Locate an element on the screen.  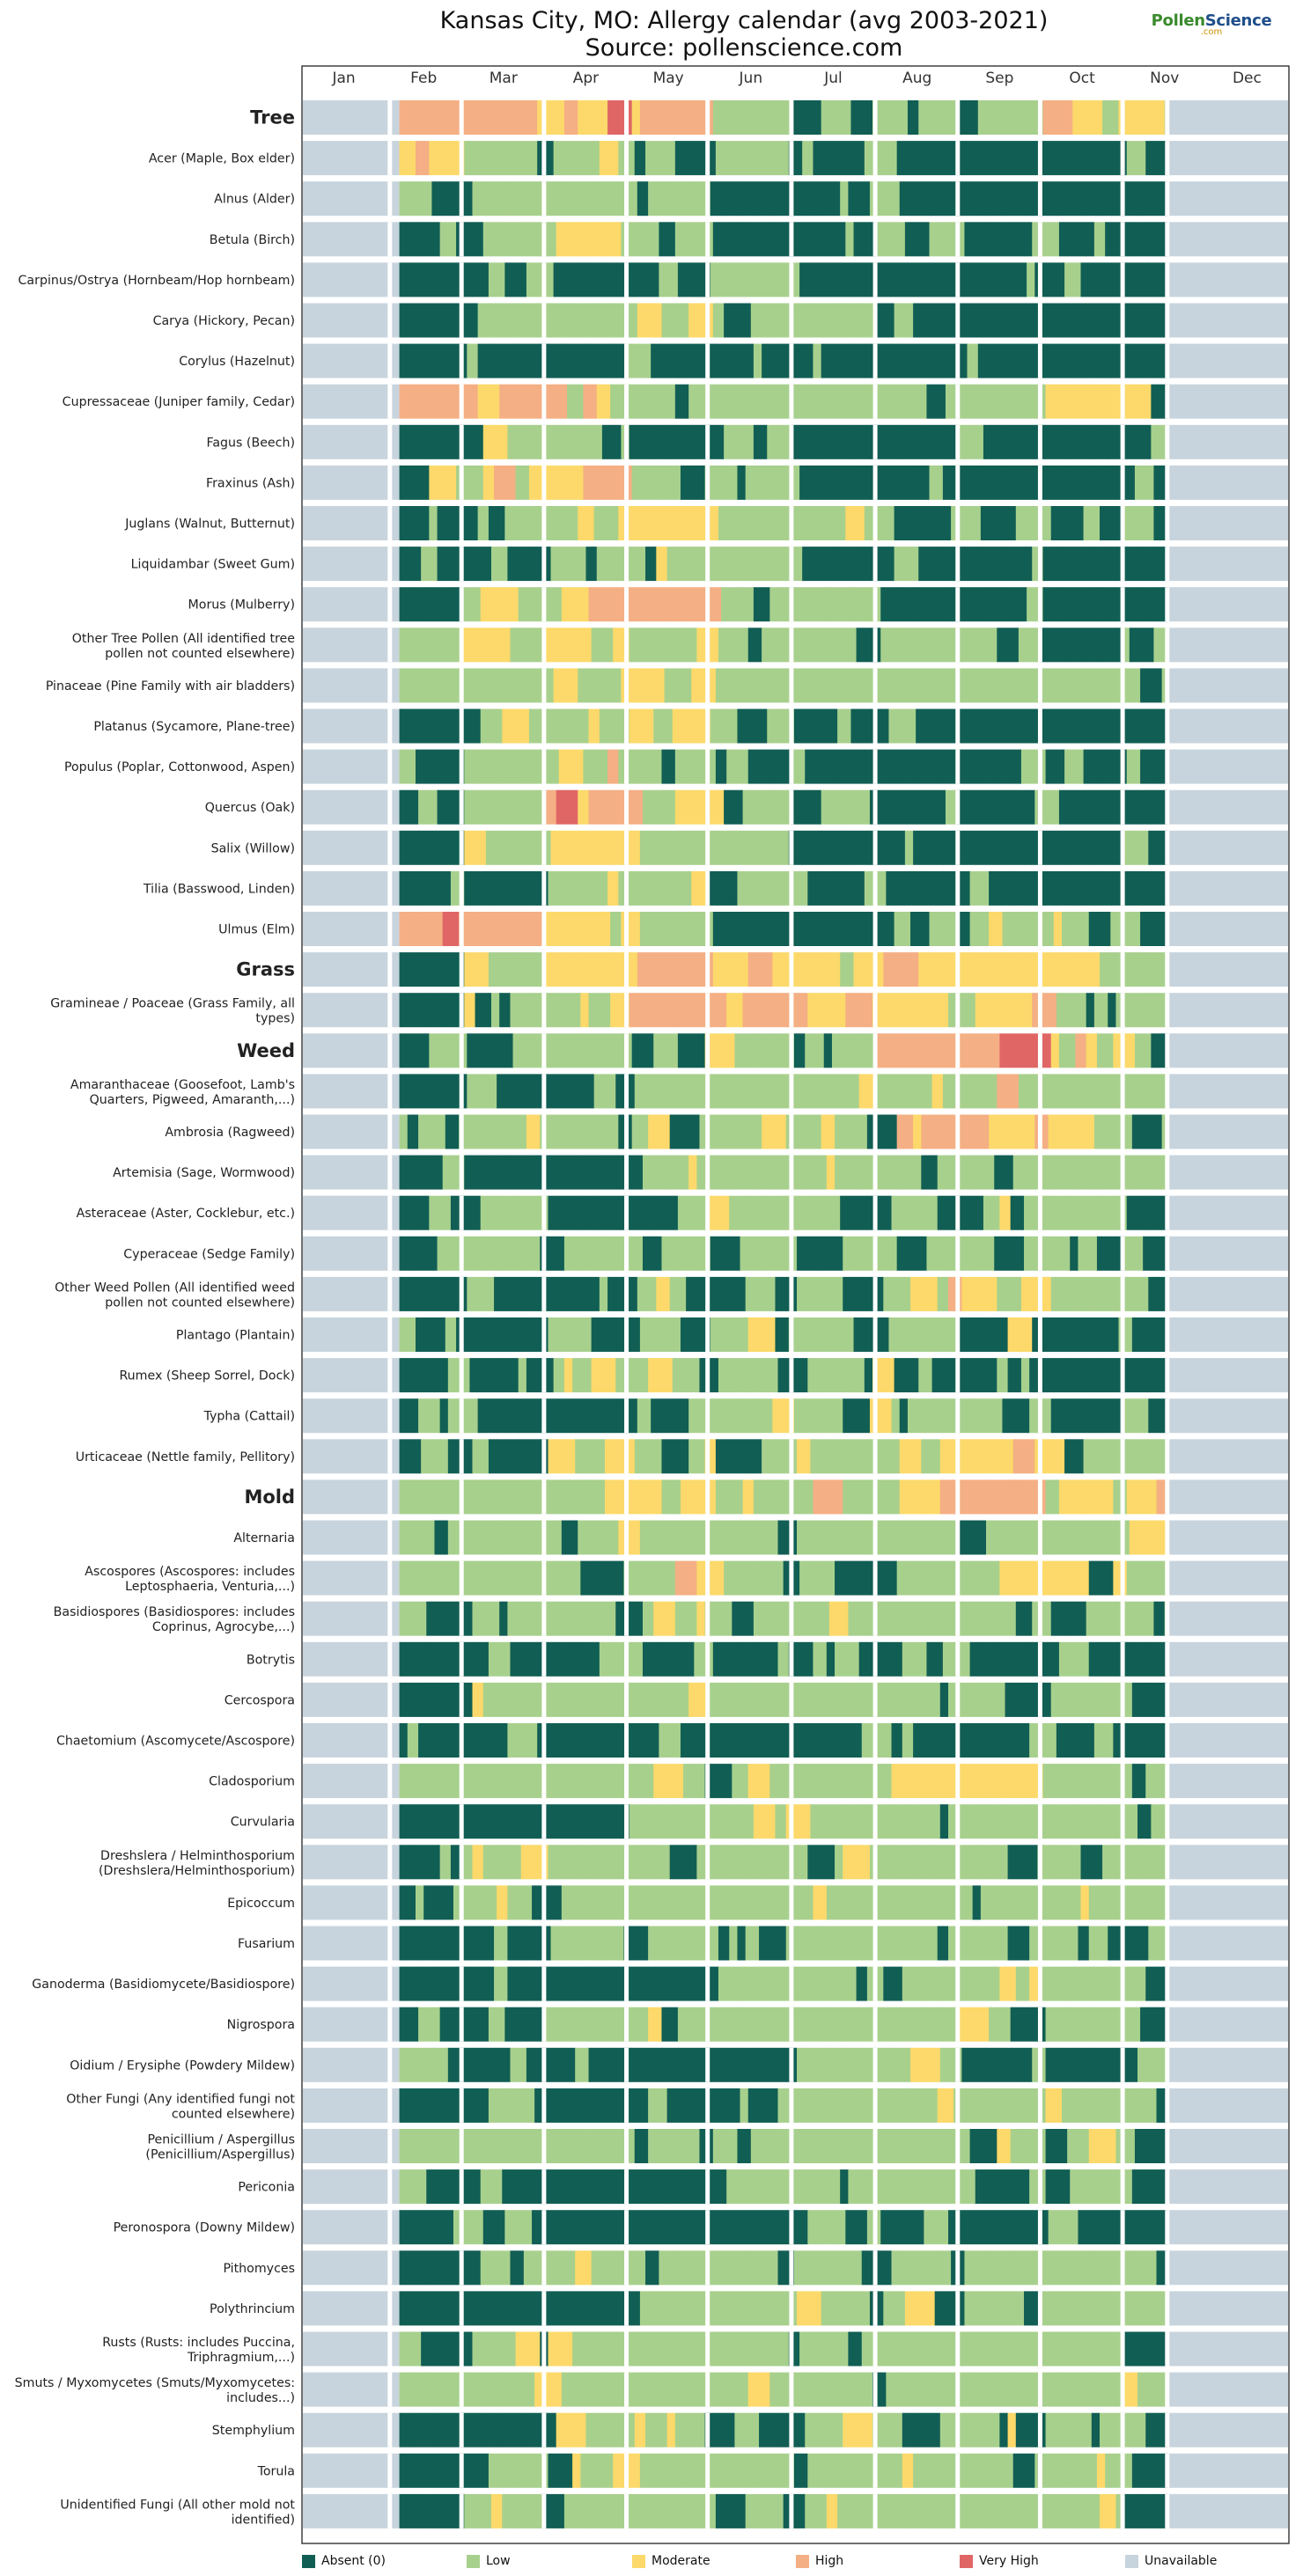
pollenscience-logo: PollenScience .com is located at coordinates (1211, 24).